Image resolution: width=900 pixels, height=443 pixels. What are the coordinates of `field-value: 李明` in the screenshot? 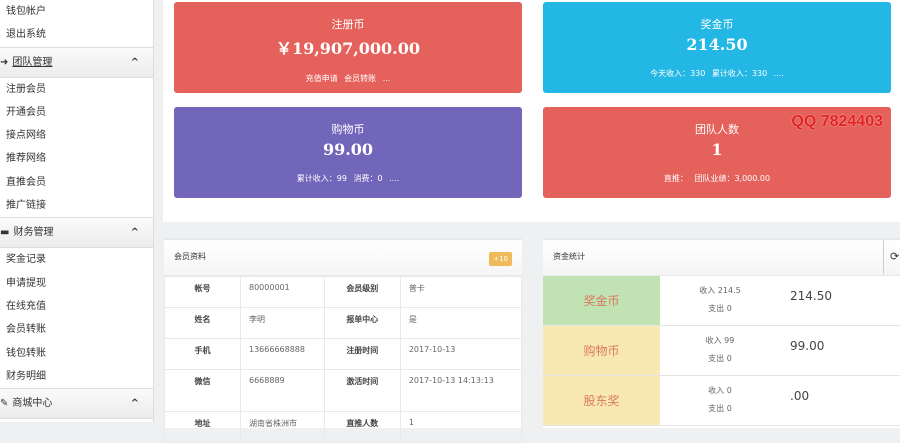 It's located at (282, 323).